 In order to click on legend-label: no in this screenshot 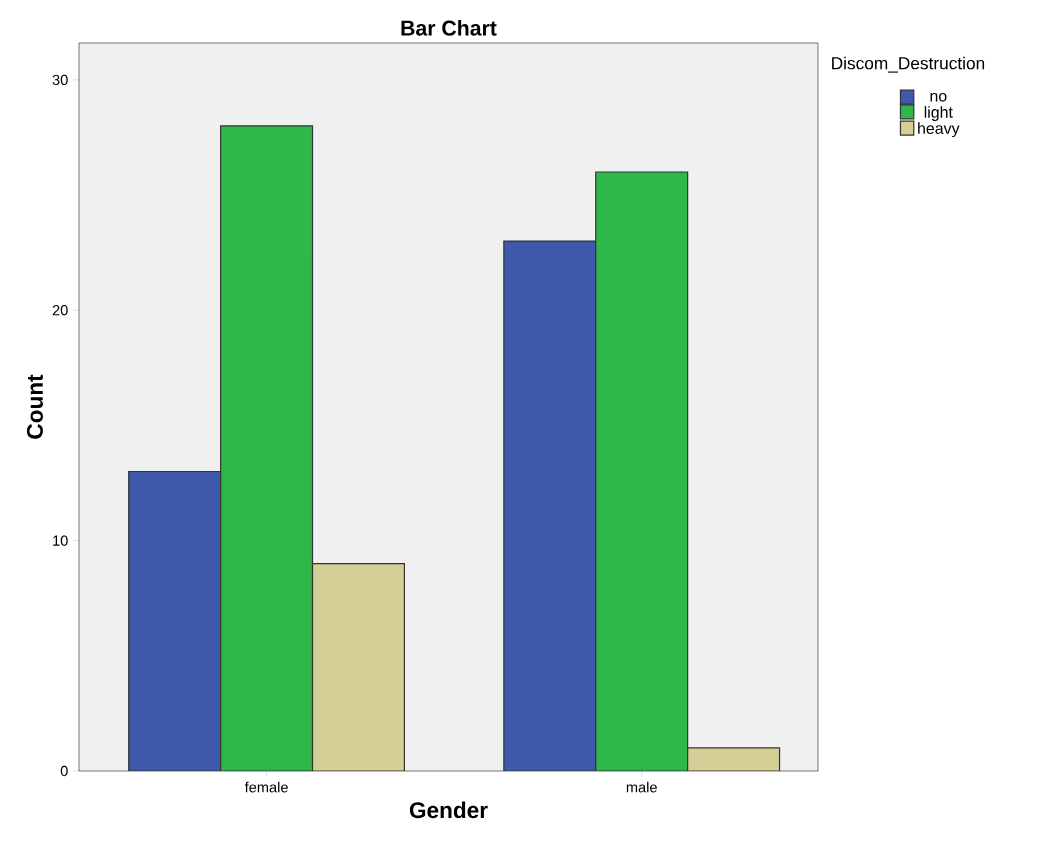, I will do `click(938, 97)`.